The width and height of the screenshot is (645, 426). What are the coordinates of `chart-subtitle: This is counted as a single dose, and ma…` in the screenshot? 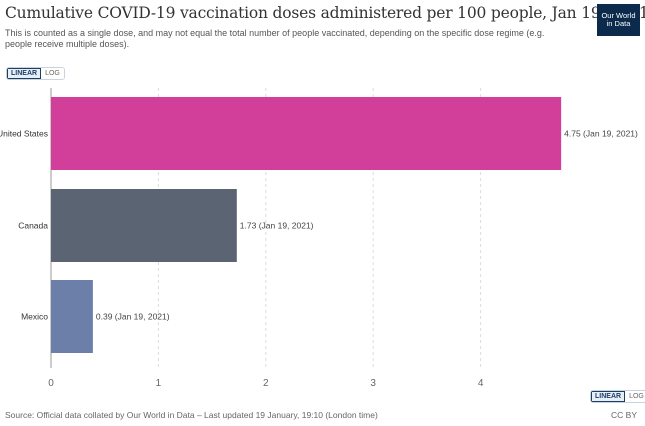 It's located at (275, 38).